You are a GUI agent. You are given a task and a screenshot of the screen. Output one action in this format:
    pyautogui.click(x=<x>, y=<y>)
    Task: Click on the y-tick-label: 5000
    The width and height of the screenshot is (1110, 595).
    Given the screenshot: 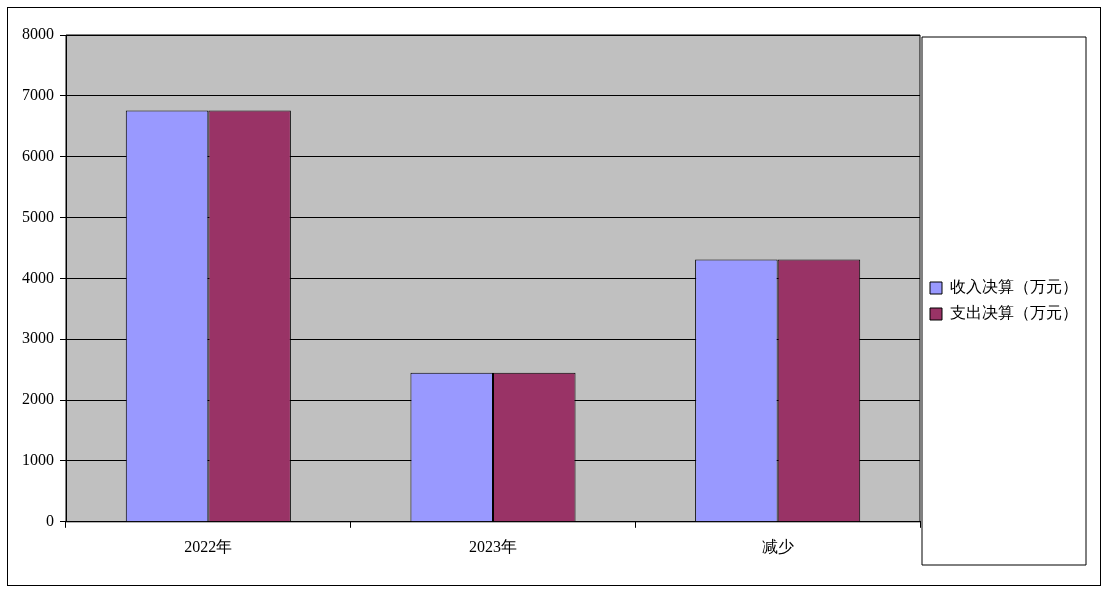 What is the action you would take?
    pyautogui.click(x=38, y=216)
    